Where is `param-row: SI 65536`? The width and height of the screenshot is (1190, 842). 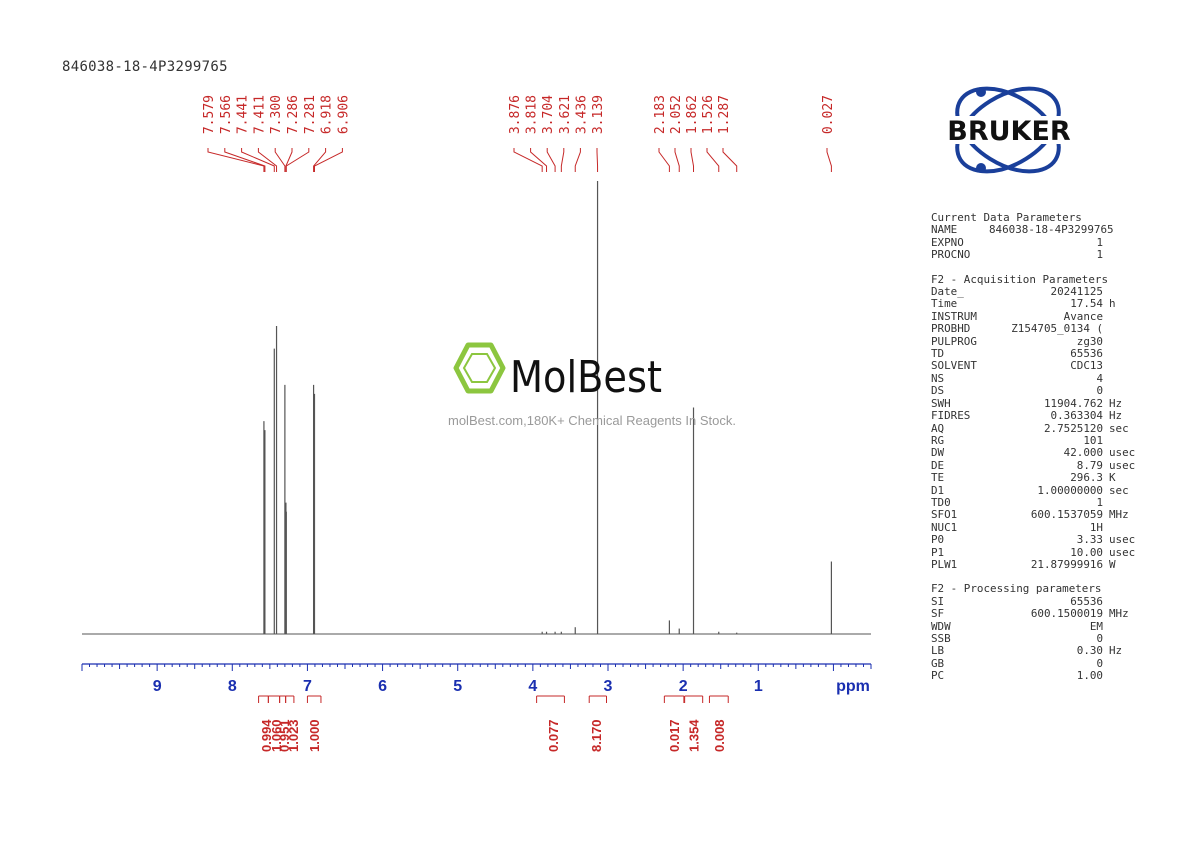 param-row: SI 65536 is located at coordinates (1037, 601).